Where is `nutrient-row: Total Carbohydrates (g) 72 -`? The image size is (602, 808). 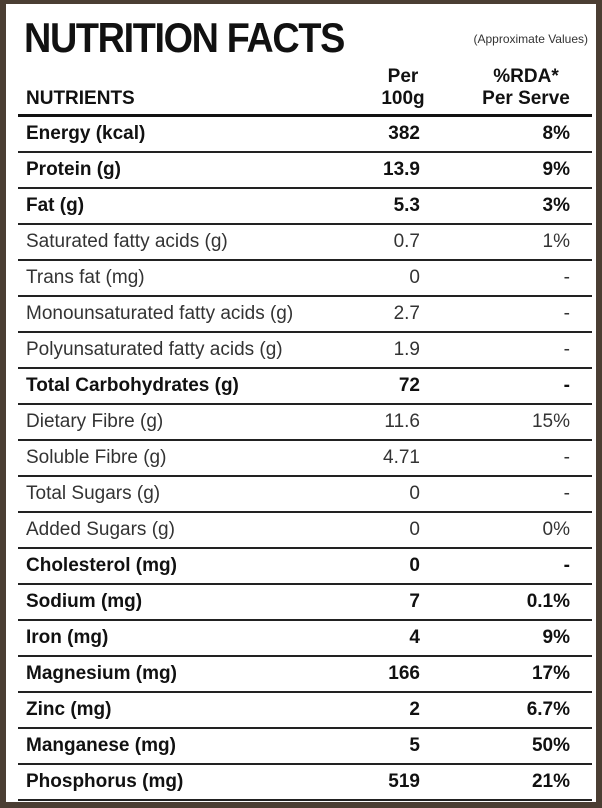
nutrient-row: Total Carbohydrates (g) 72 - is located at coordinates (305, 387).